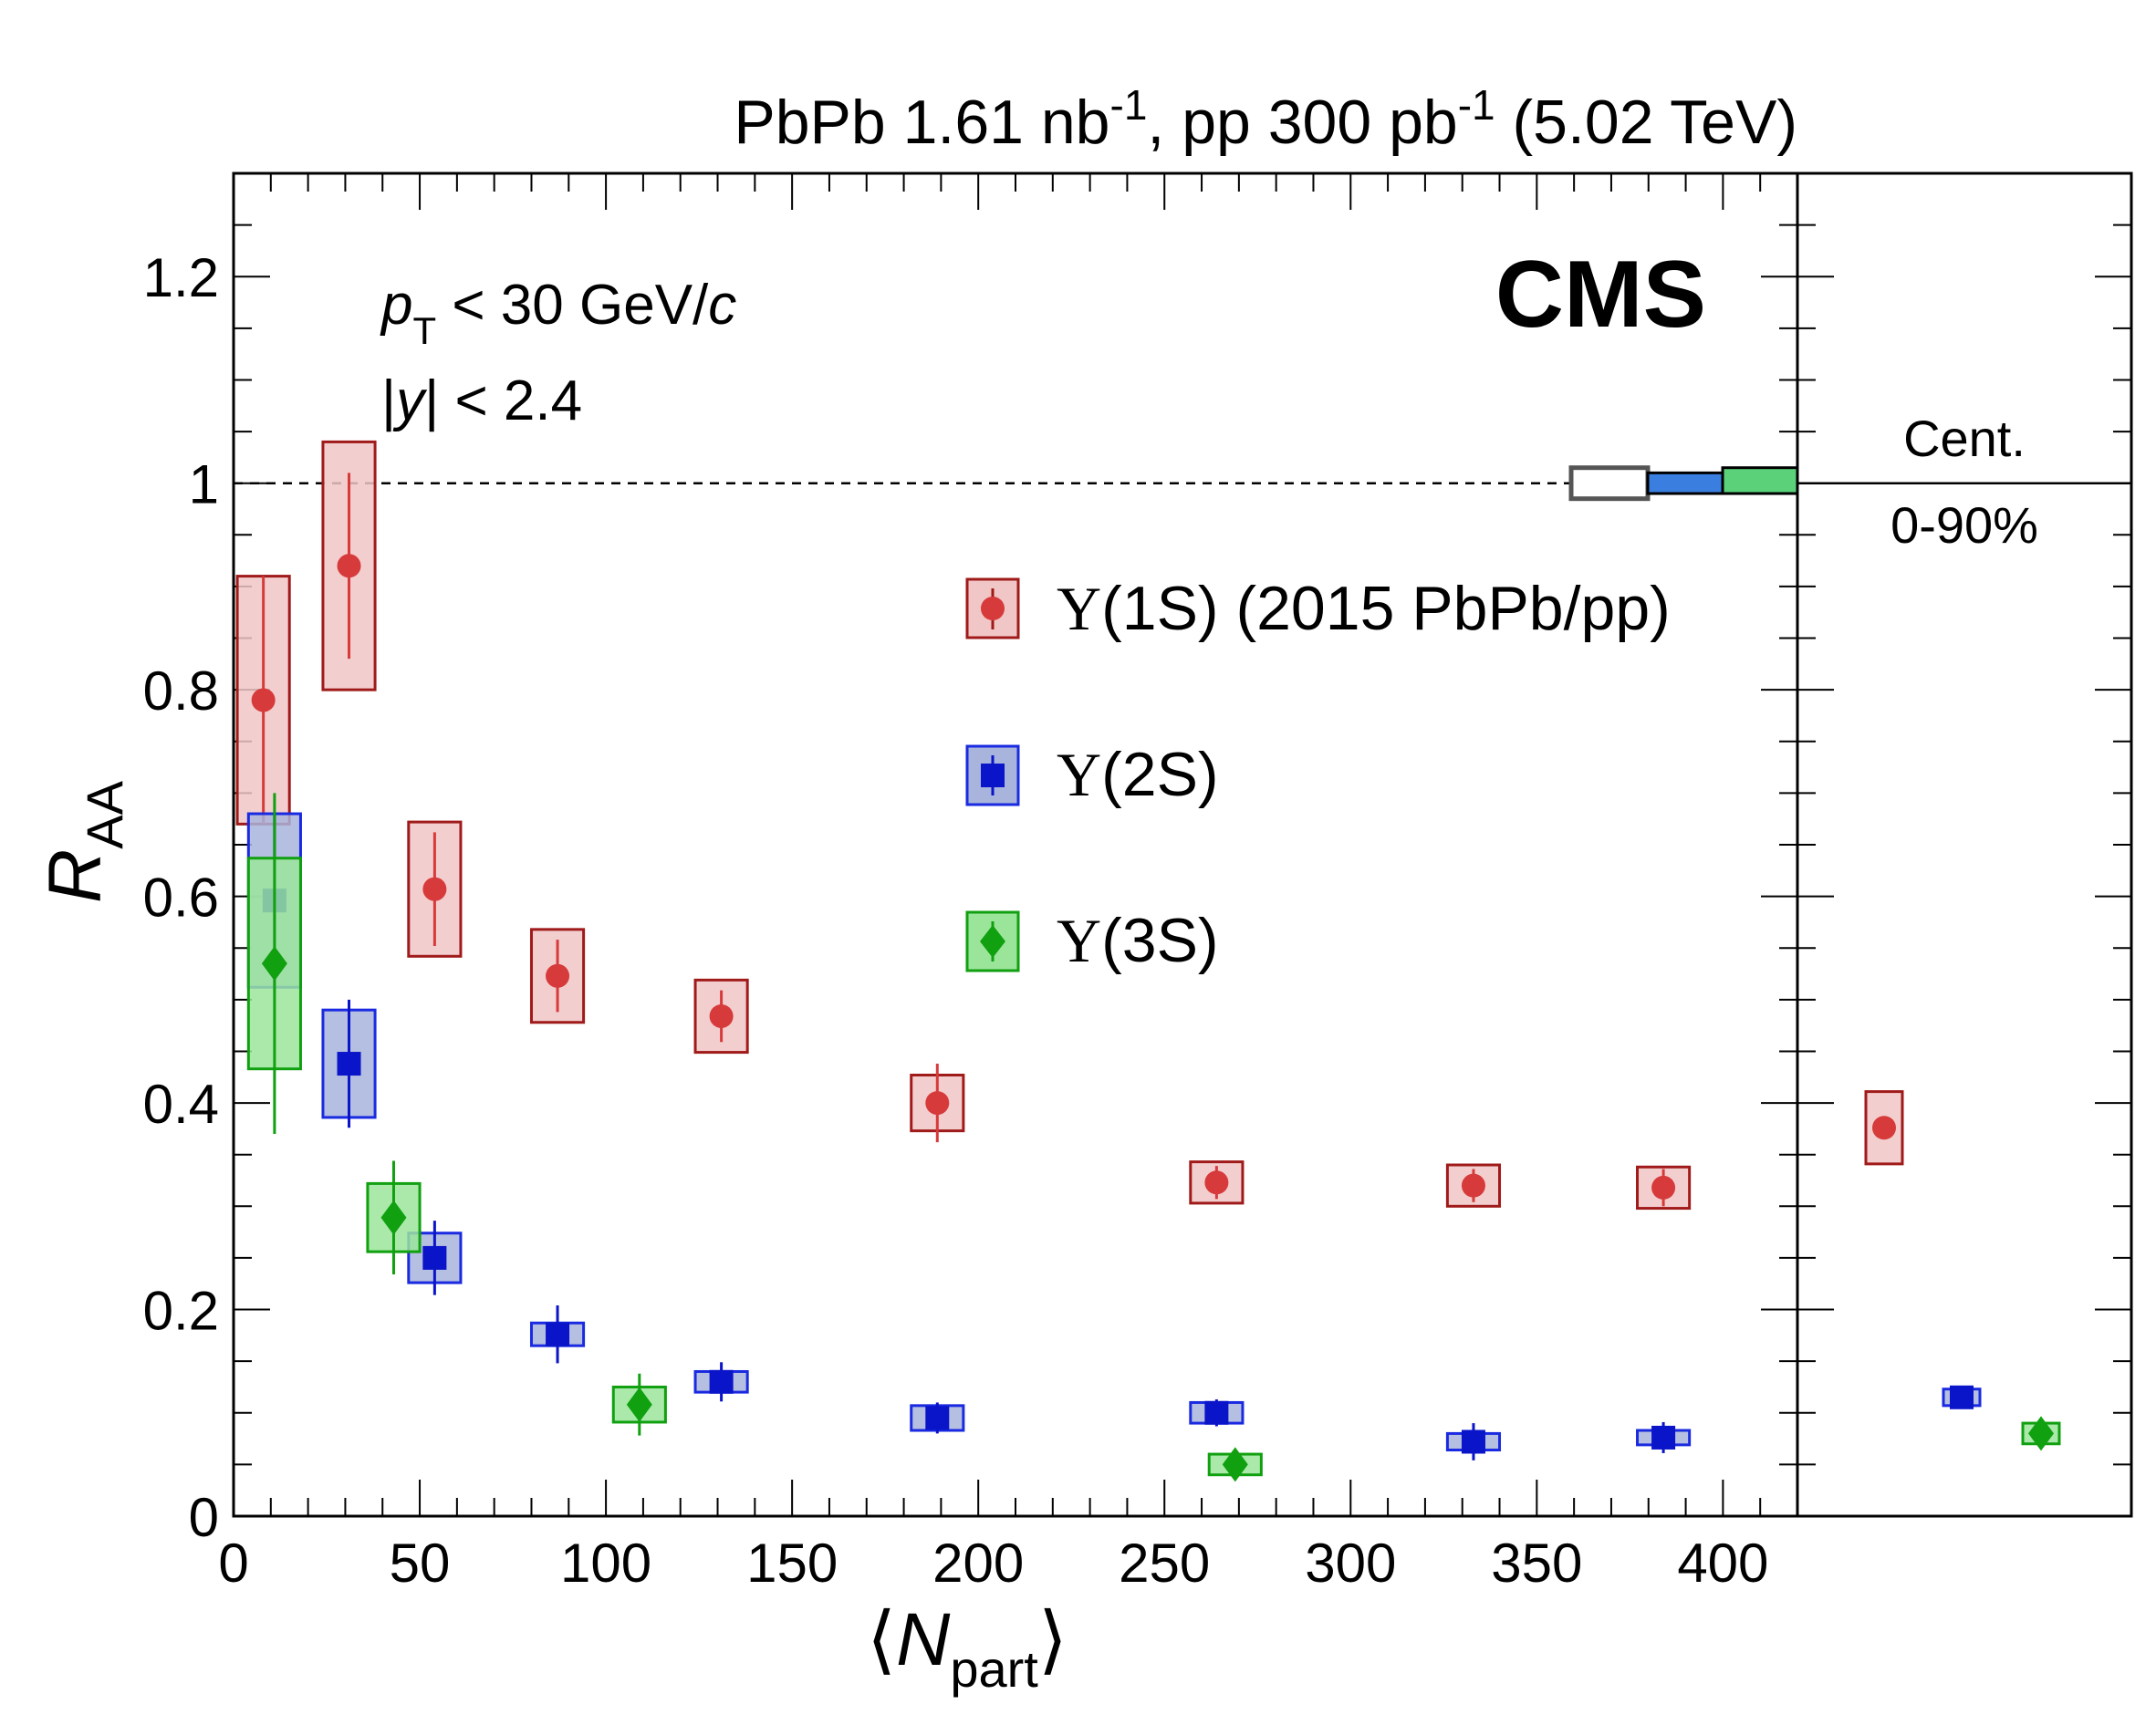  Describe the element at coordinates (1964, 525) in the screenshot. I see `side-panel-label-range: 0-90%` at that location.